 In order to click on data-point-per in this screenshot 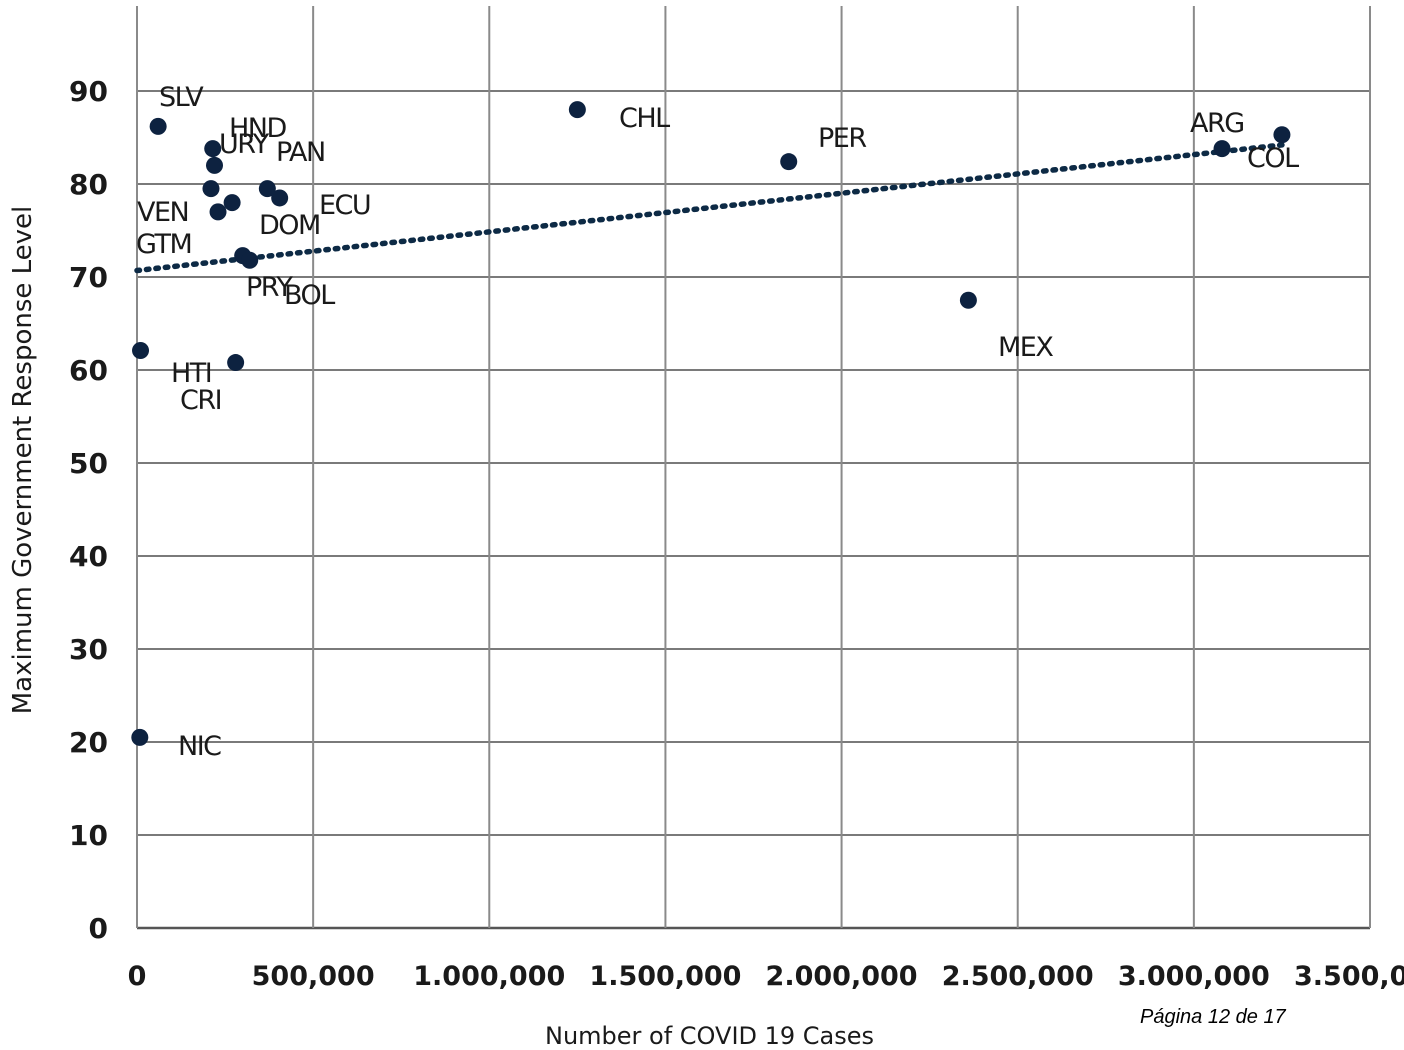, I will do `click(789, 162)`.